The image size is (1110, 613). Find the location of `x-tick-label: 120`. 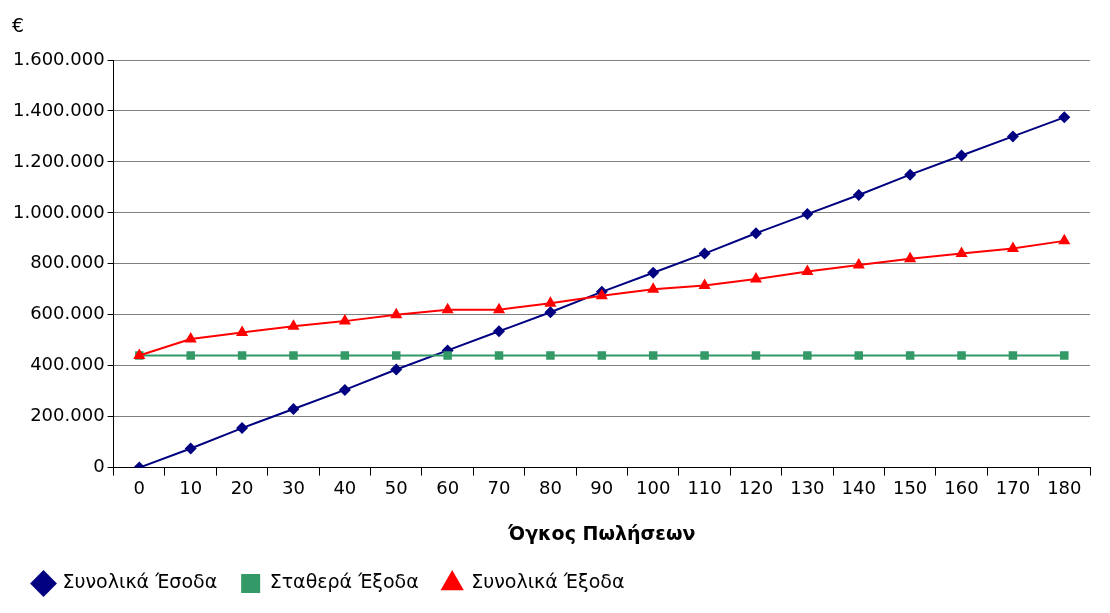

x-tick-label: 120 is located at coordinates (756, 488).